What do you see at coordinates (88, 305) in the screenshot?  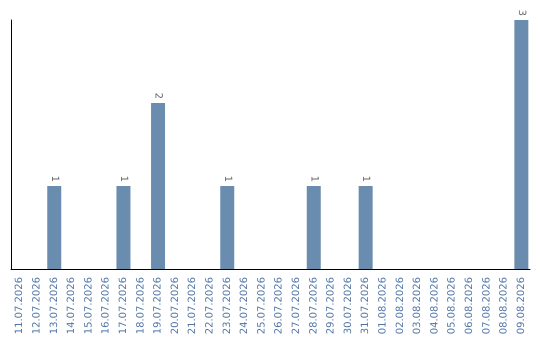 I see `x-tick-label: 15.07.2026` at bounding box center [88, 305].